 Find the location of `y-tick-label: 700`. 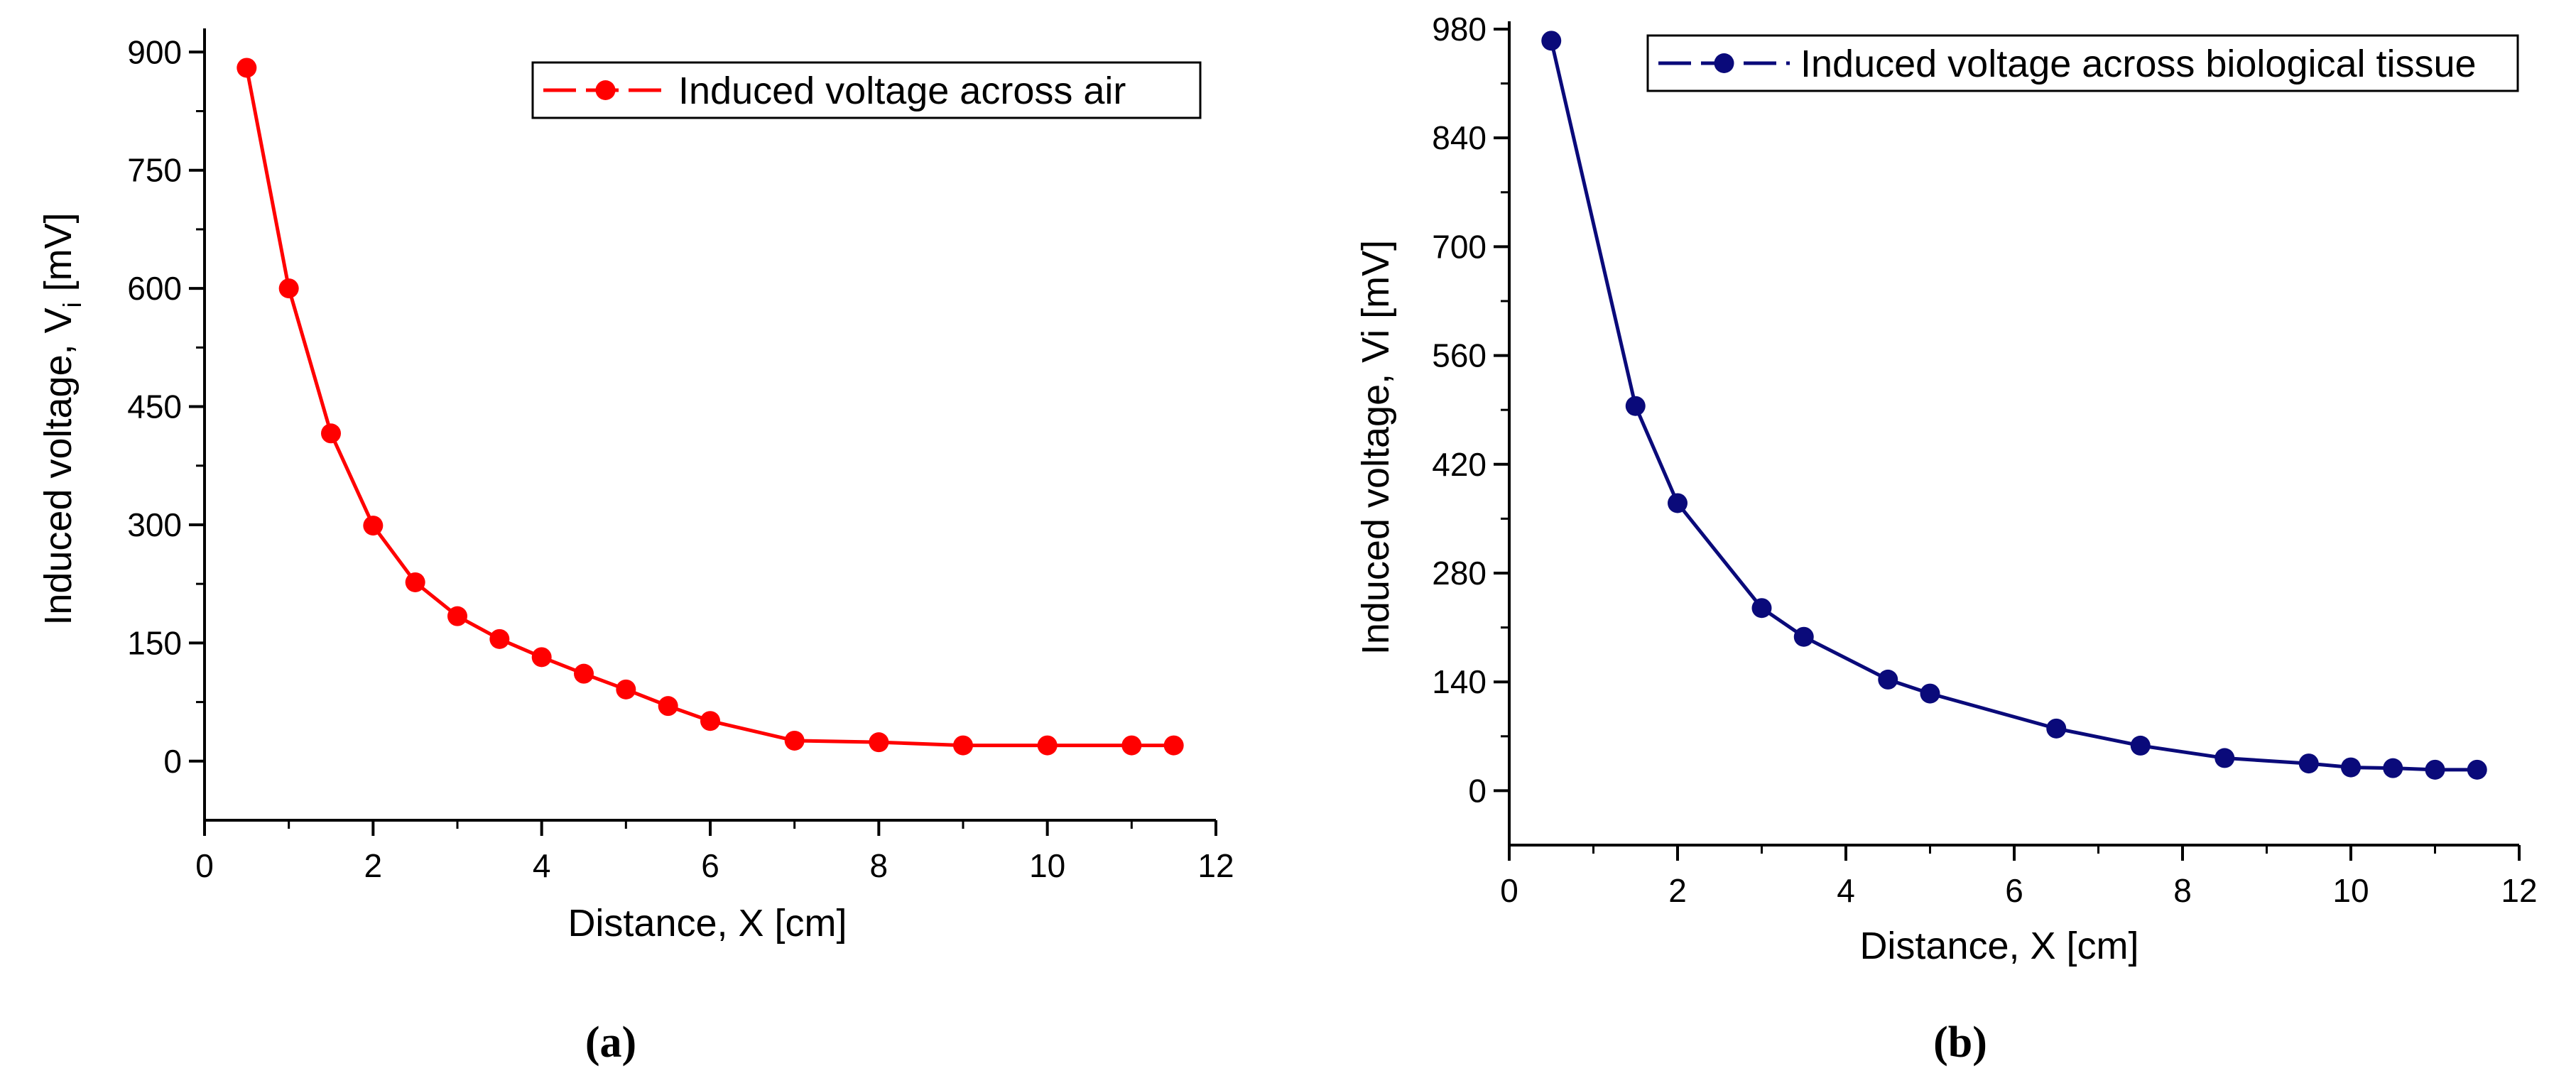

y-tick-label: 700 is located at coordinates (1460, 246).